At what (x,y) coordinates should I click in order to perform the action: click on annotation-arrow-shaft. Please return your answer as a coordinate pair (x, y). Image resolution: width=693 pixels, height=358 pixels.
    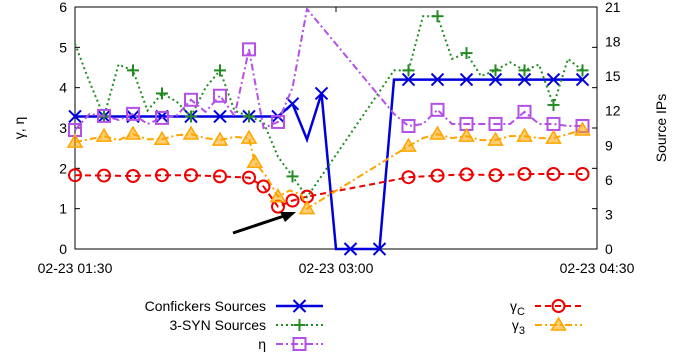
    Looking at the image, I should click on (258, 224).